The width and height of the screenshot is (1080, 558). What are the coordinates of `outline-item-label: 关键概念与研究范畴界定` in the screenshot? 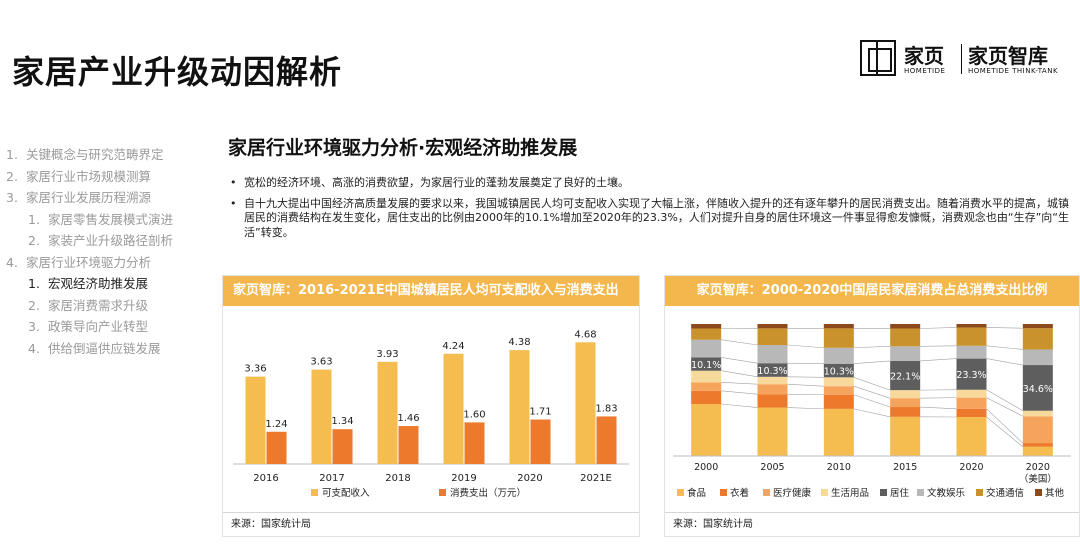 It's located at (95, 154).